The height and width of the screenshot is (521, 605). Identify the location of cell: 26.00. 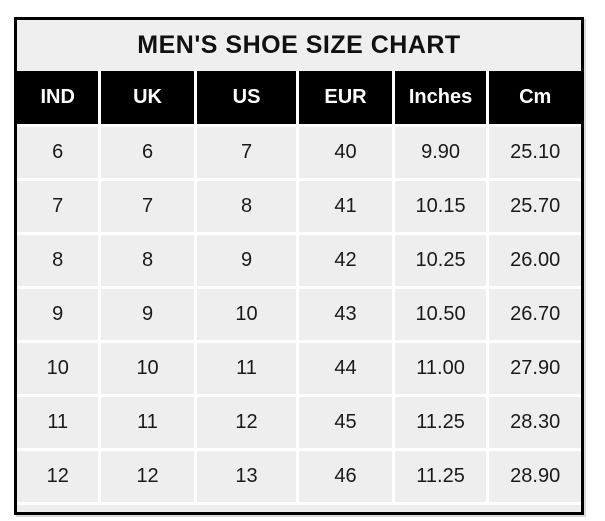
(533, 260).